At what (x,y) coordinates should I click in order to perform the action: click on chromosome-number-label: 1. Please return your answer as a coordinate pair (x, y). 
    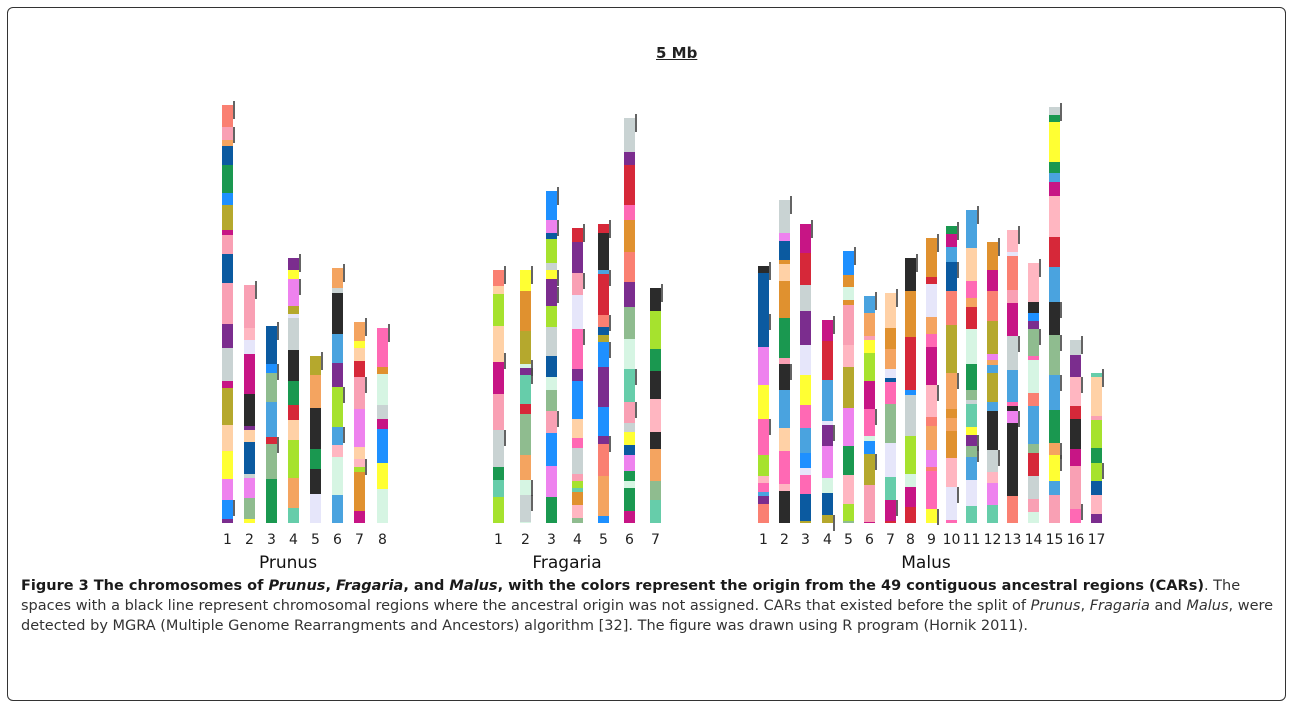
    Looking at the image, I should click on (498, 540).